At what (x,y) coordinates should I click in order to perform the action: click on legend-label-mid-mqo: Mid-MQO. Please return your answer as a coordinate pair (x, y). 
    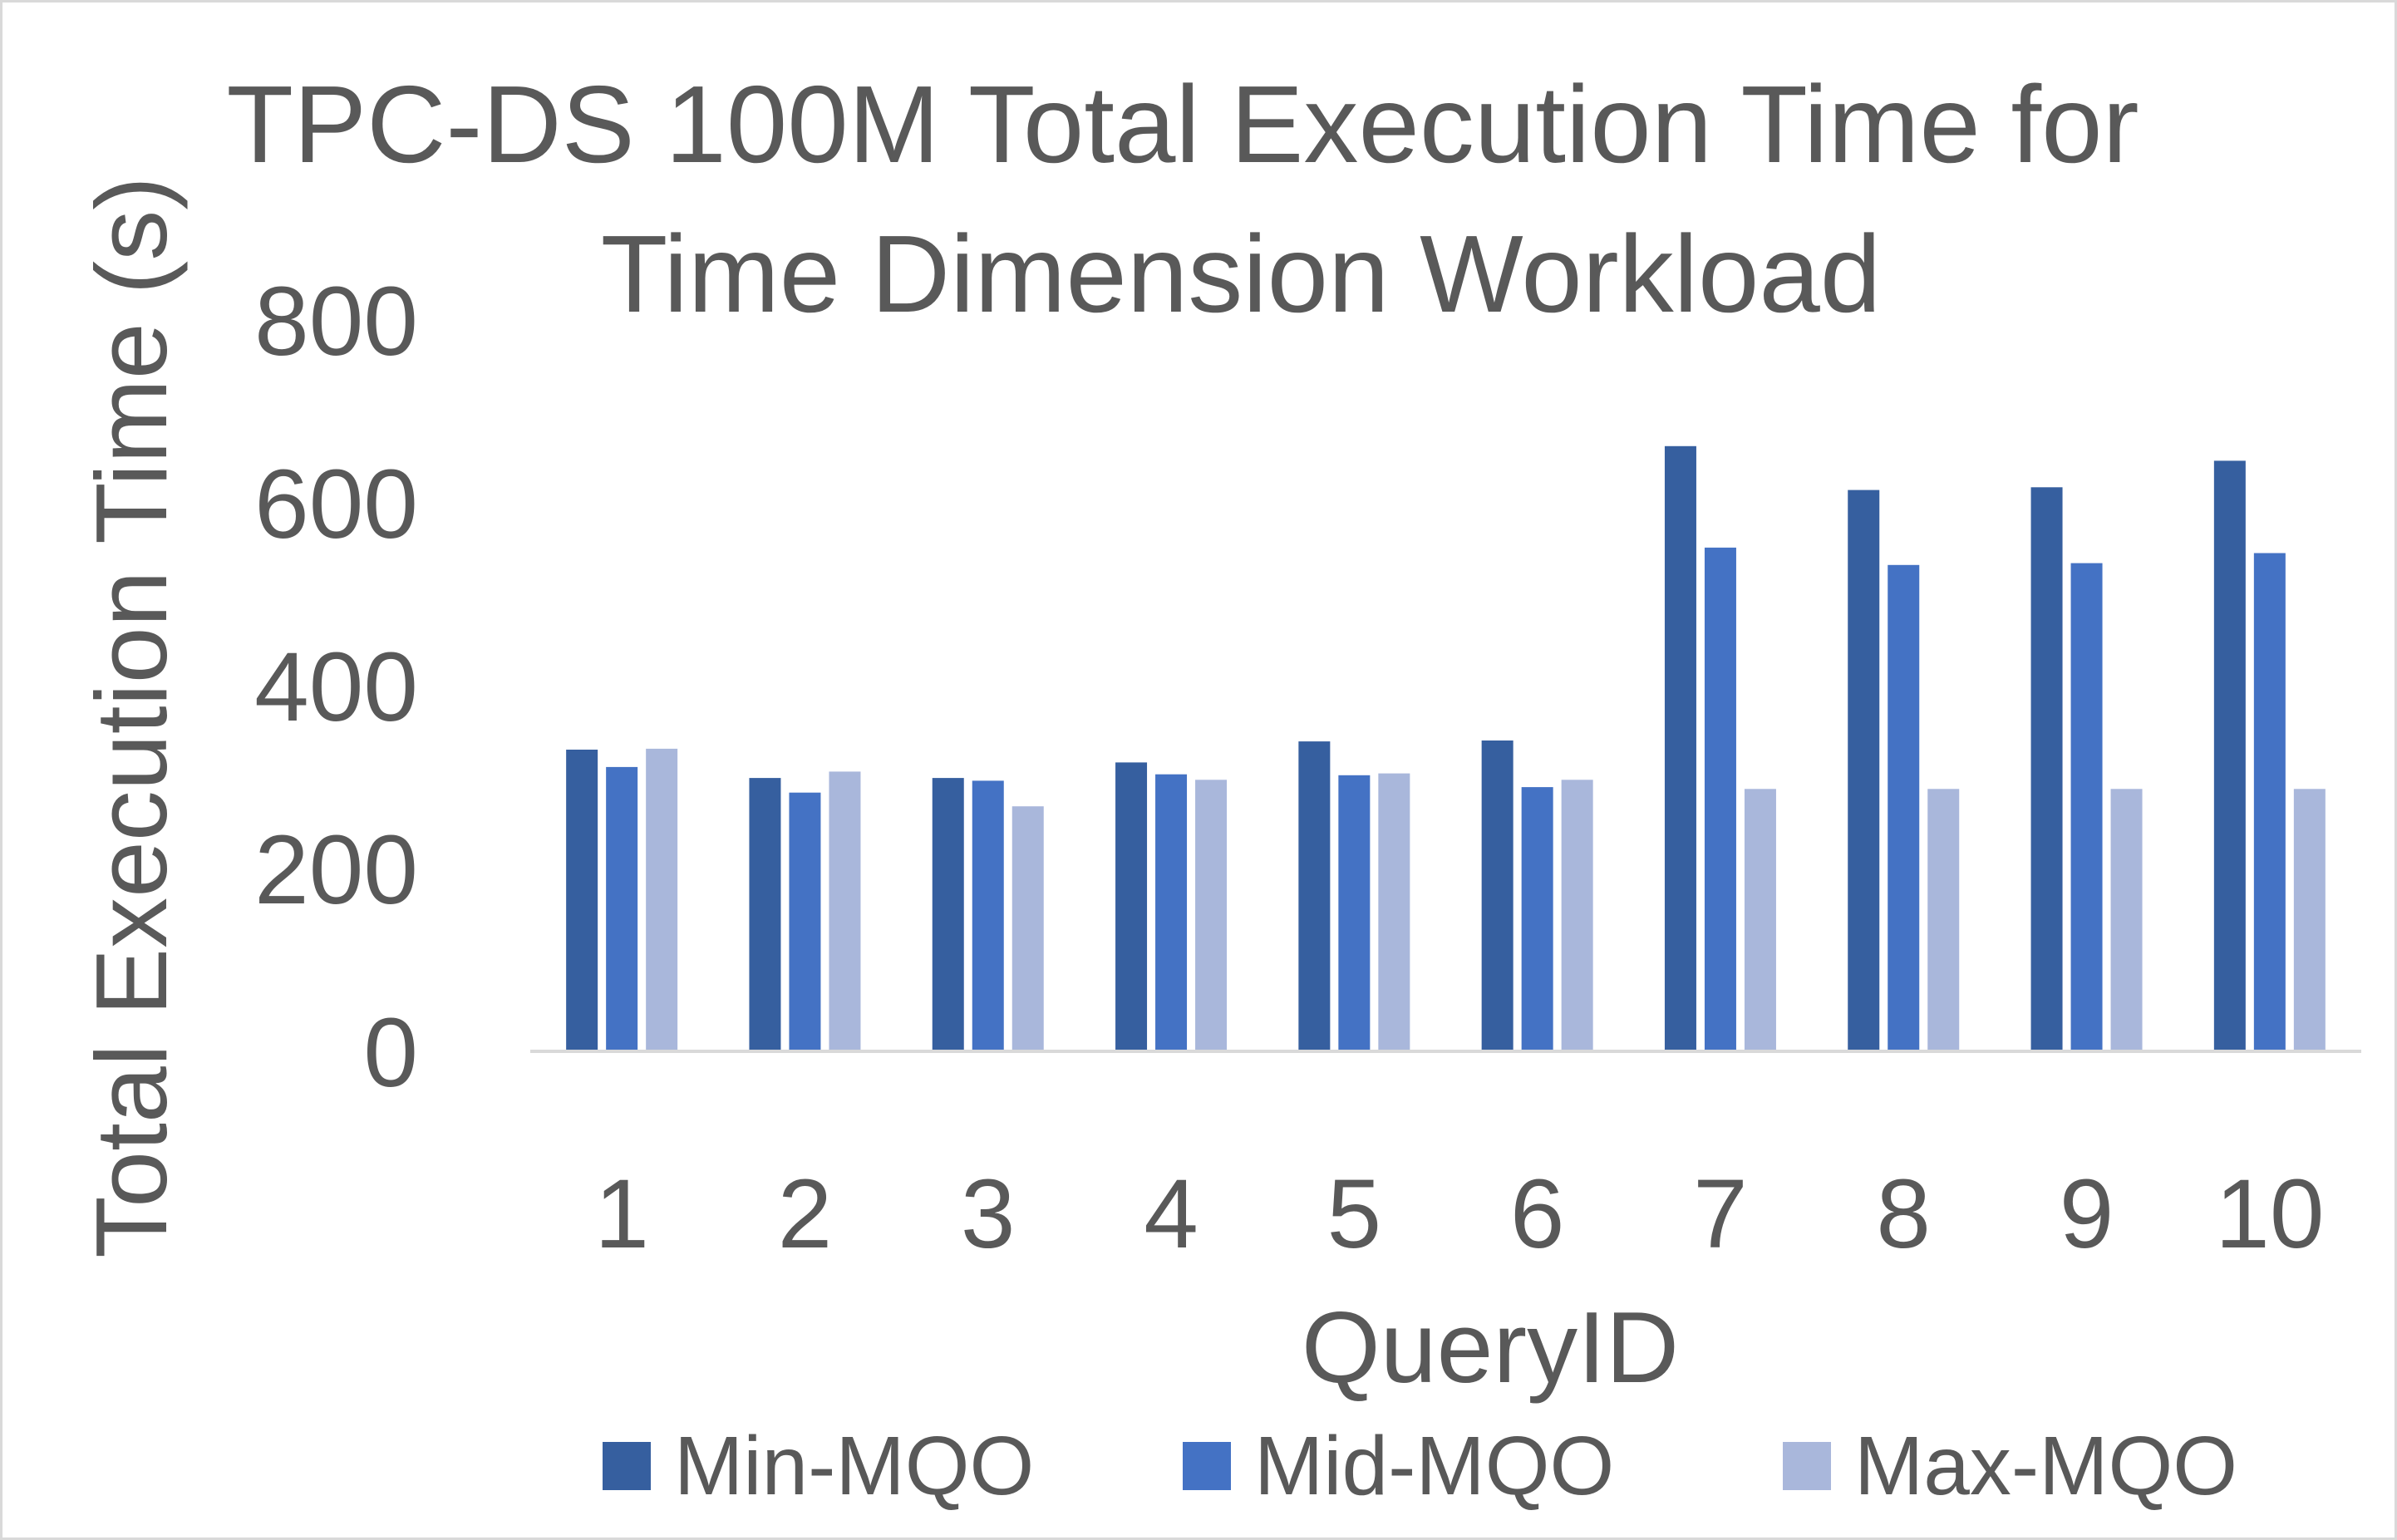
    Looking at the image, I should click on (1434, 1466).